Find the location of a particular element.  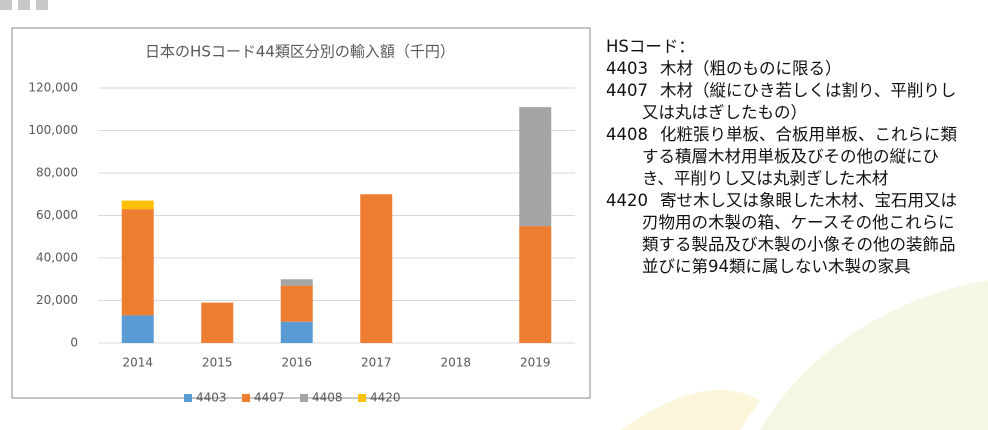

legend-label: 4420 is located at coordinates (385, 398).